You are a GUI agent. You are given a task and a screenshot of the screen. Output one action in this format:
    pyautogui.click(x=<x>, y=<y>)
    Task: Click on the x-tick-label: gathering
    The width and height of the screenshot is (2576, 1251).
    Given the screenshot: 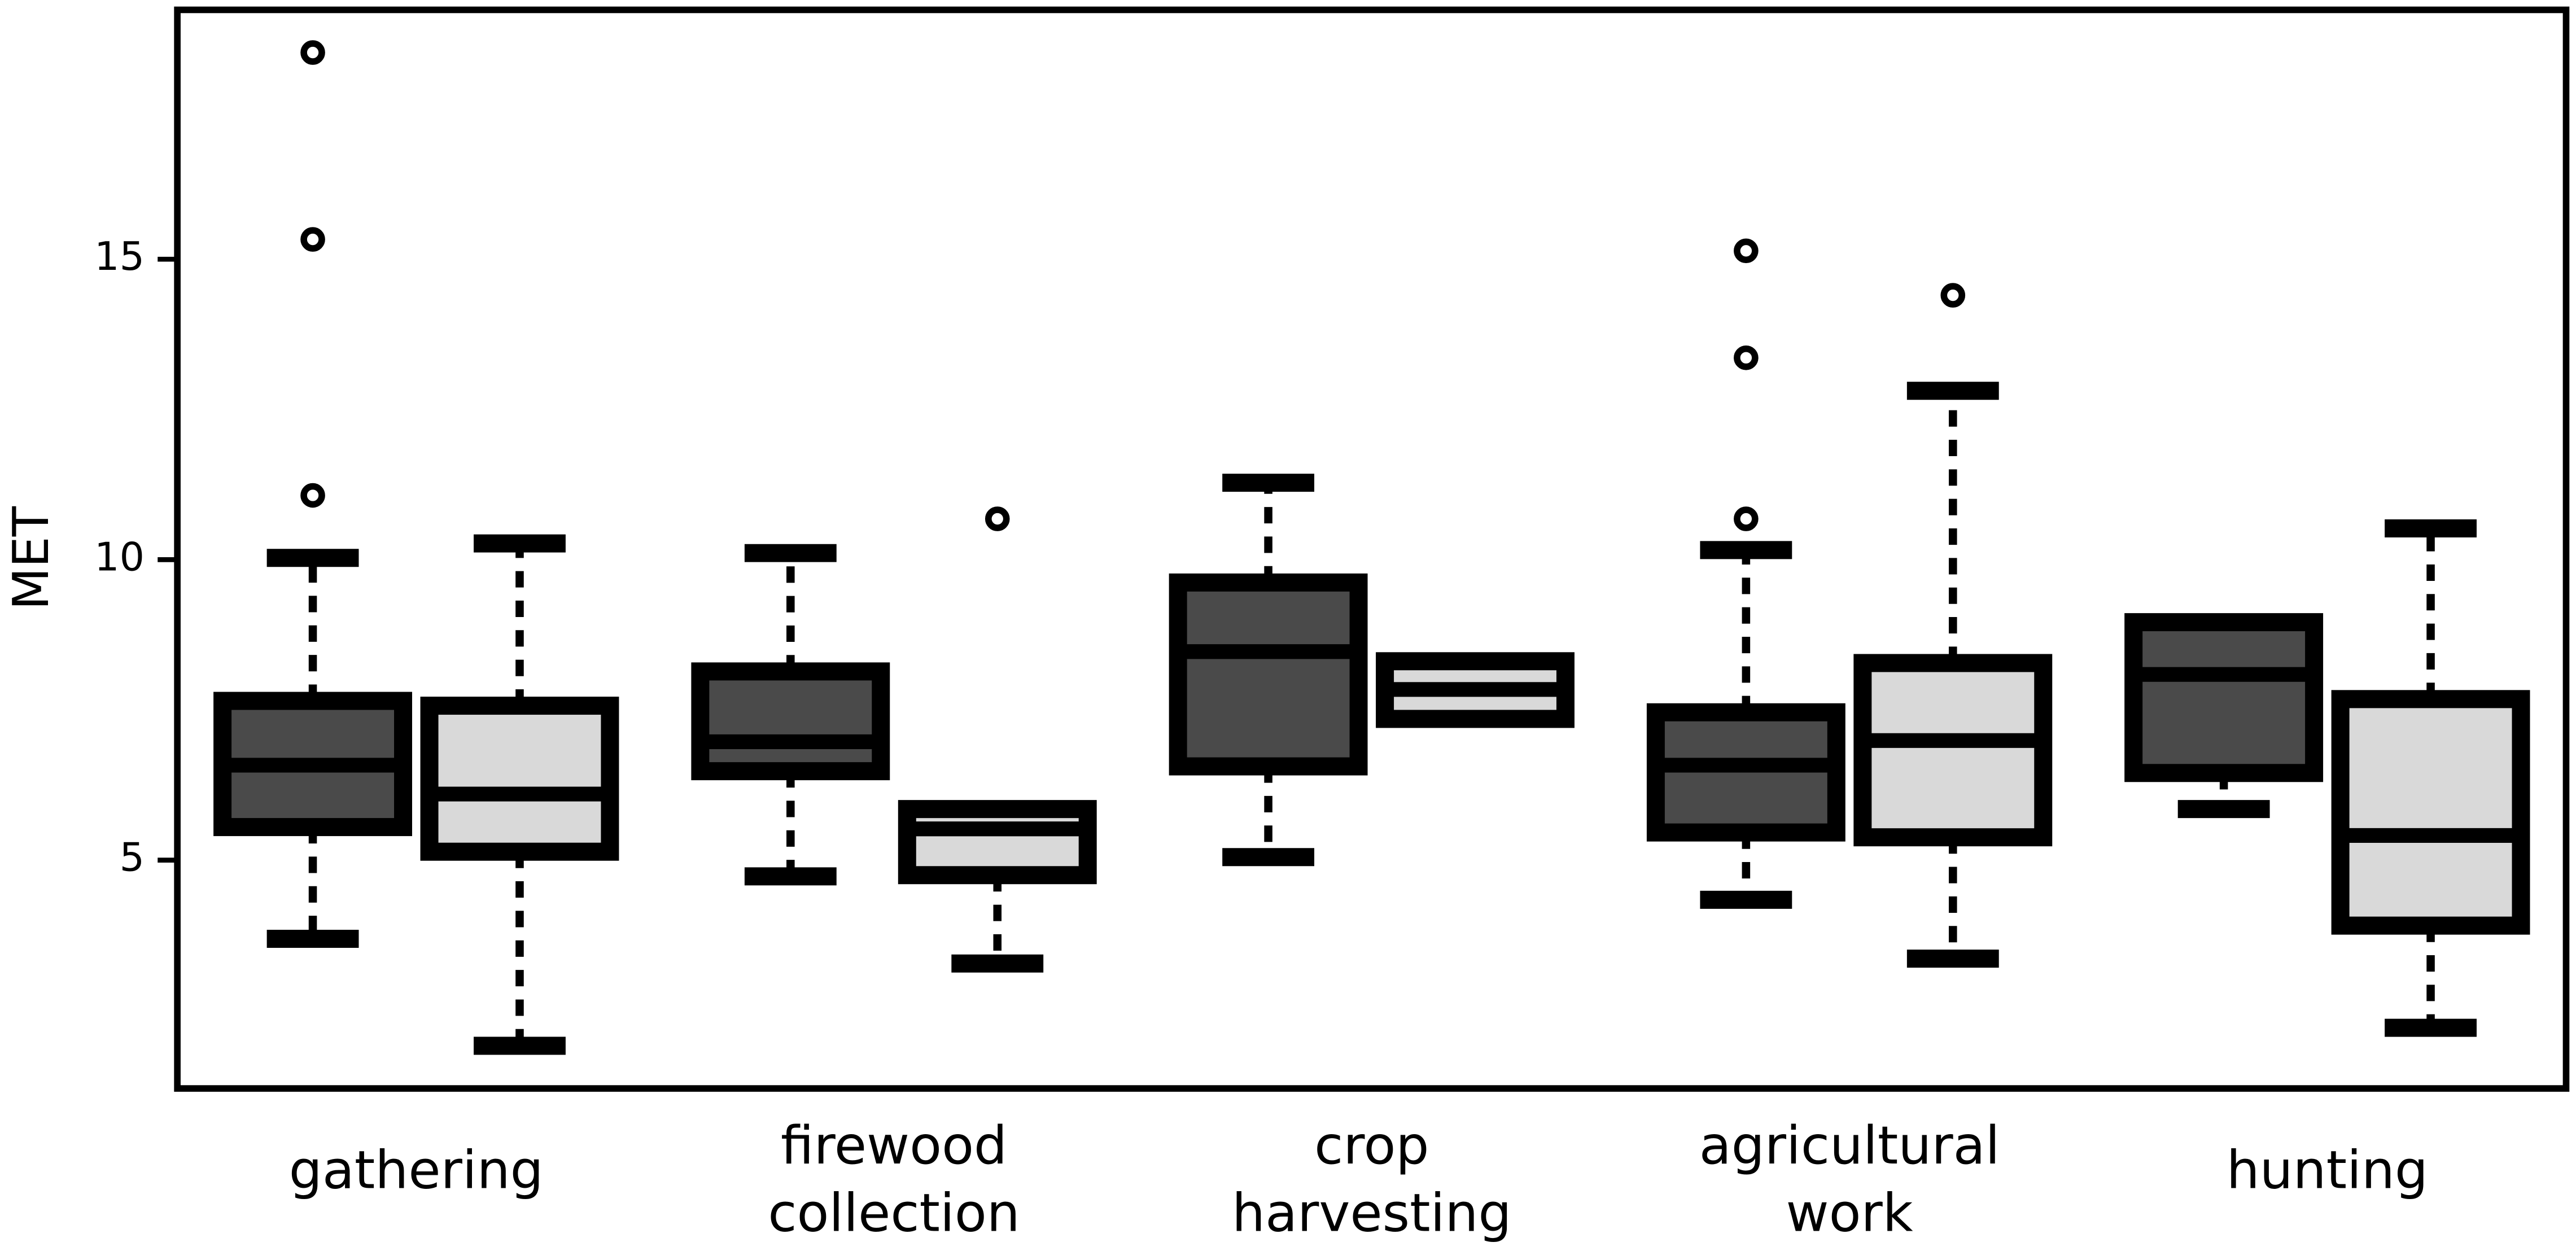 What is the action you would take?
    pyautogui.click(x=416, y=1171)
    